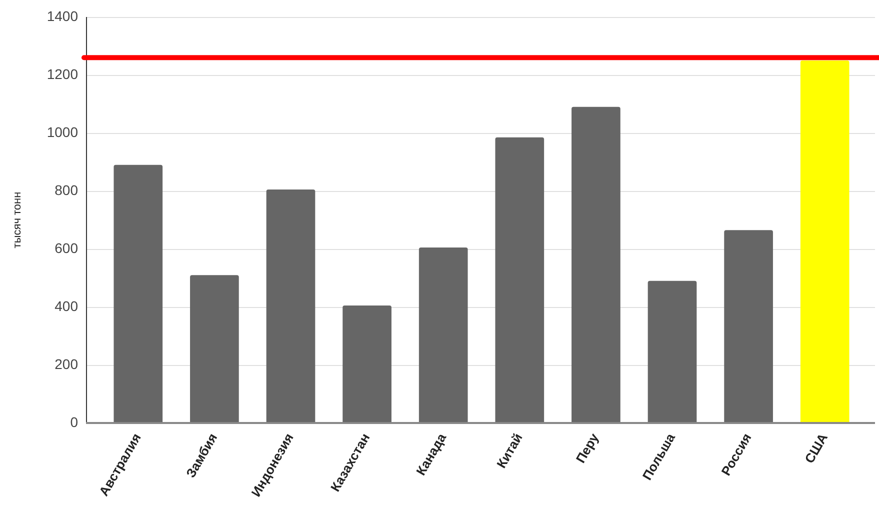  I want to click on y-tick-label: 0, so click(74, 422).